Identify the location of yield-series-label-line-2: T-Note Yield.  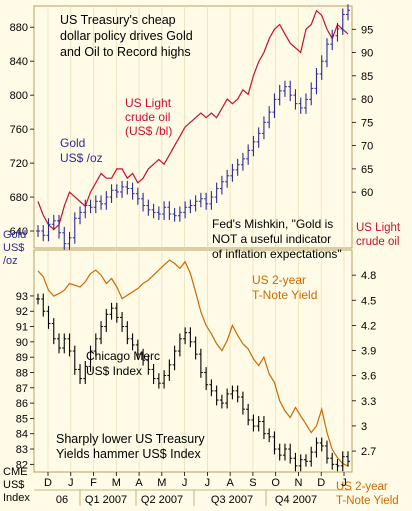
(284, 295).